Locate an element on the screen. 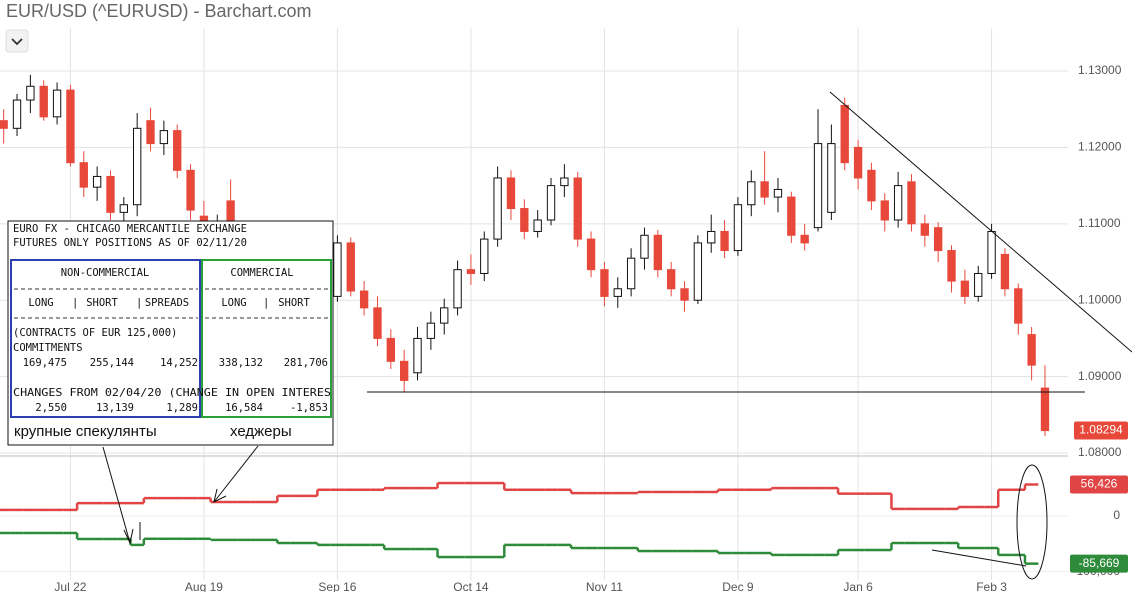  price-tag-label: 1.08294 is located at coordinates (1101, 430).